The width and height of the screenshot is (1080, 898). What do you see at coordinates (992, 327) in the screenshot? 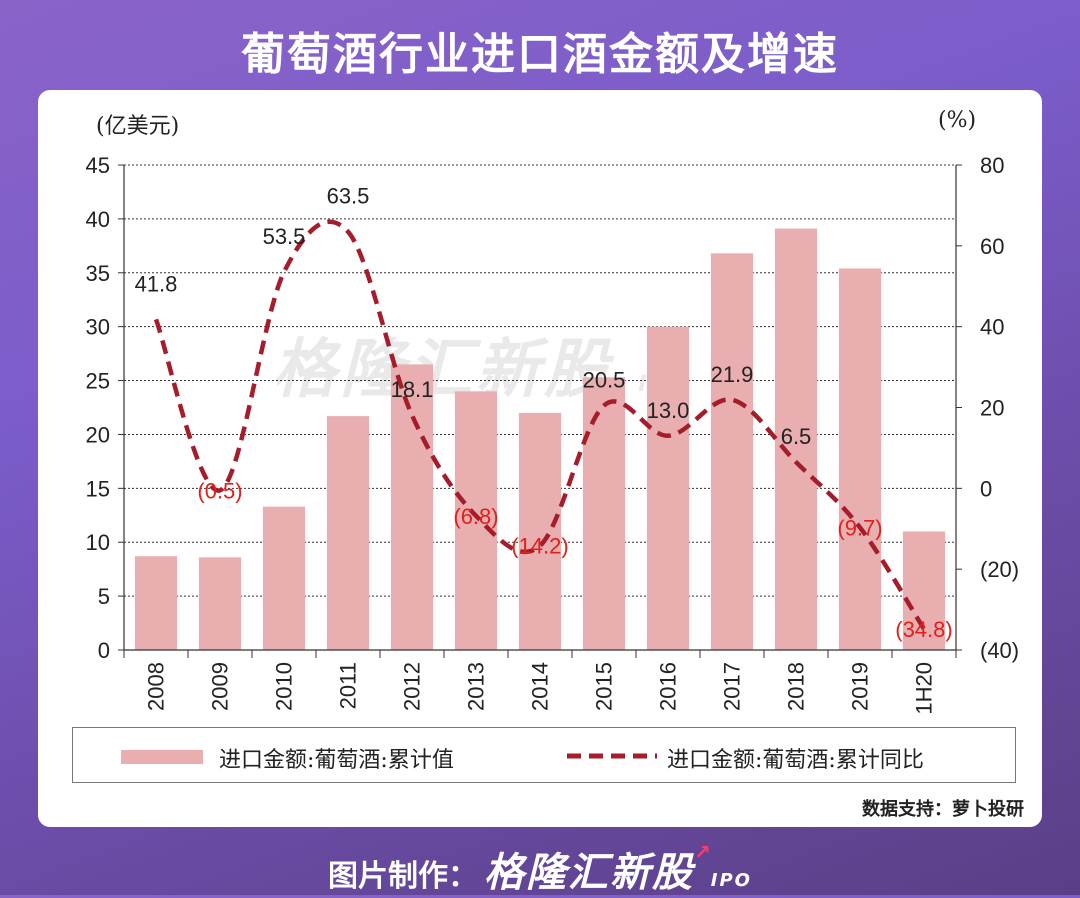
I see `right-tick-label: 40` at bounding box center [992, 327].